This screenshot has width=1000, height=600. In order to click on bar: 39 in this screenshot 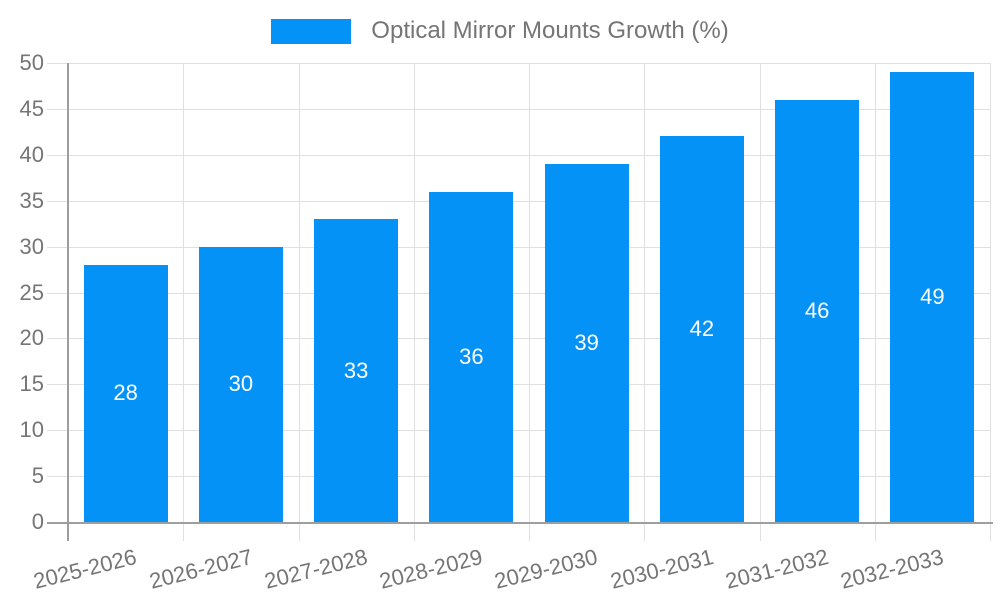, I will do `click(586, 342)`.